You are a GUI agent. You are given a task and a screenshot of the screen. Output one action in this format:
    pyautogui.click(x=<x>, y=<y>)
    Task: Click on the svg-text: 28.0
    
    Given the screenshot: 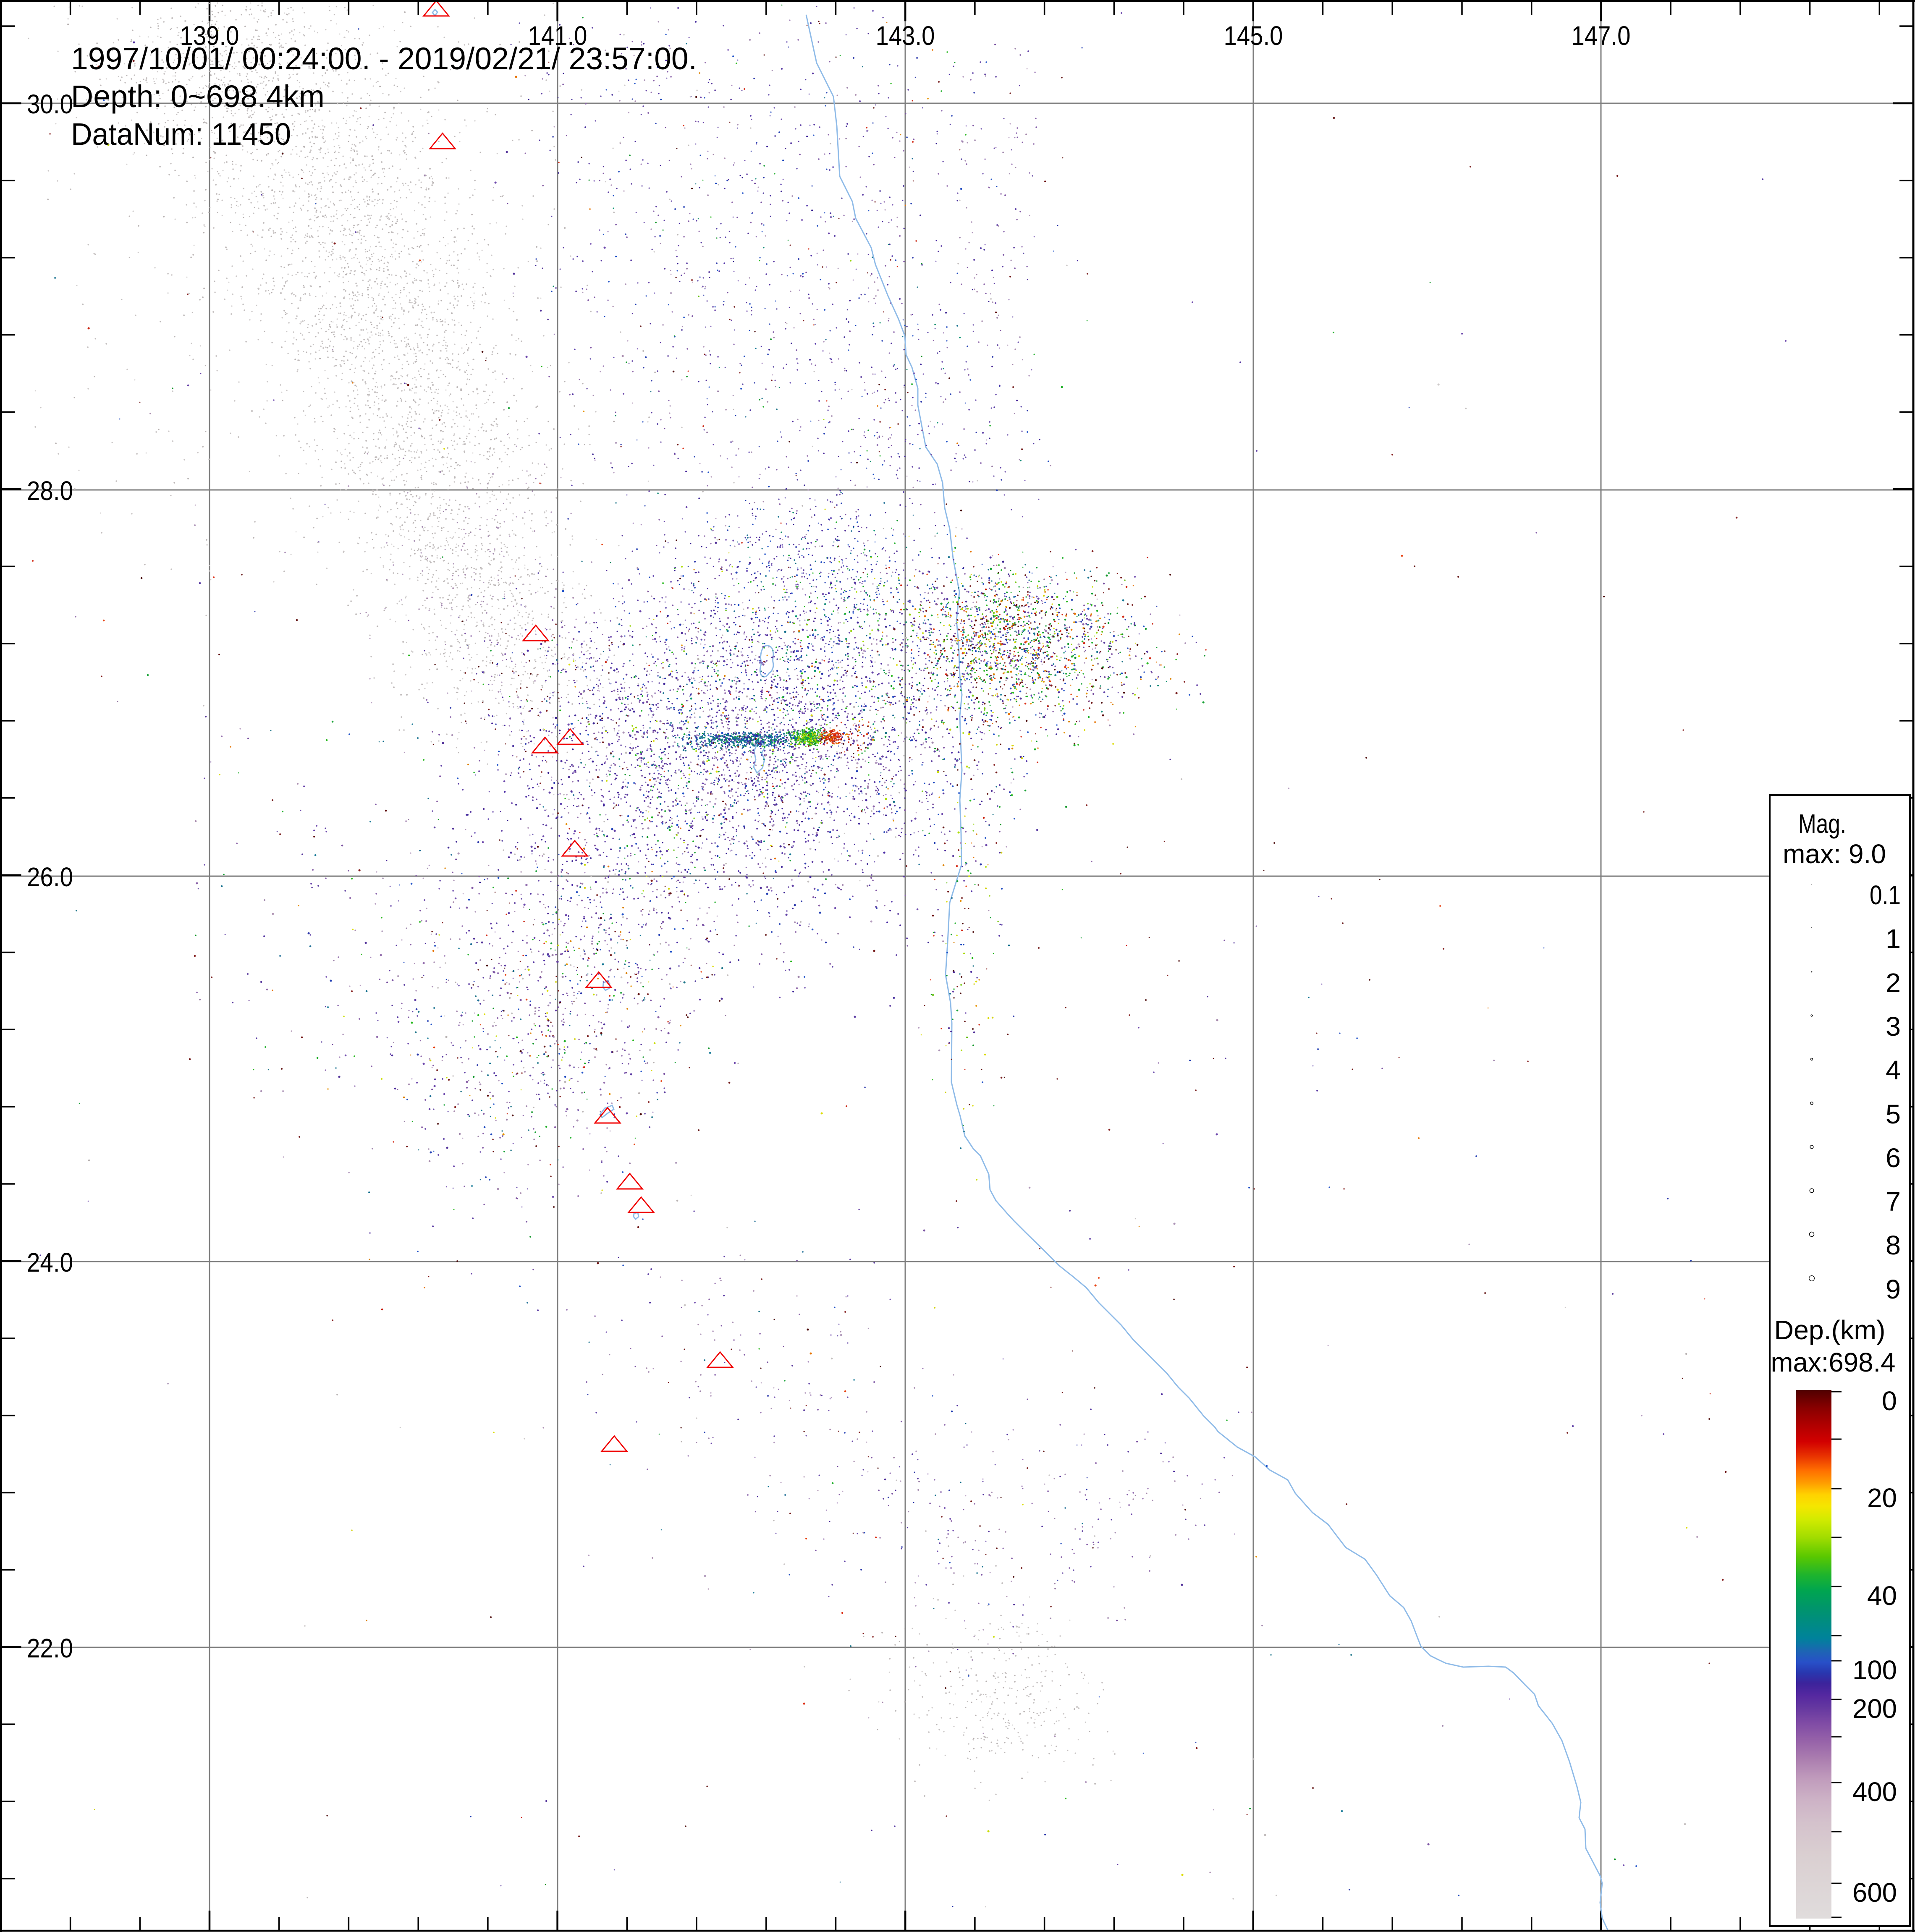 What is the action you would take?
    pyautogui.click(x=50, y=491)
    